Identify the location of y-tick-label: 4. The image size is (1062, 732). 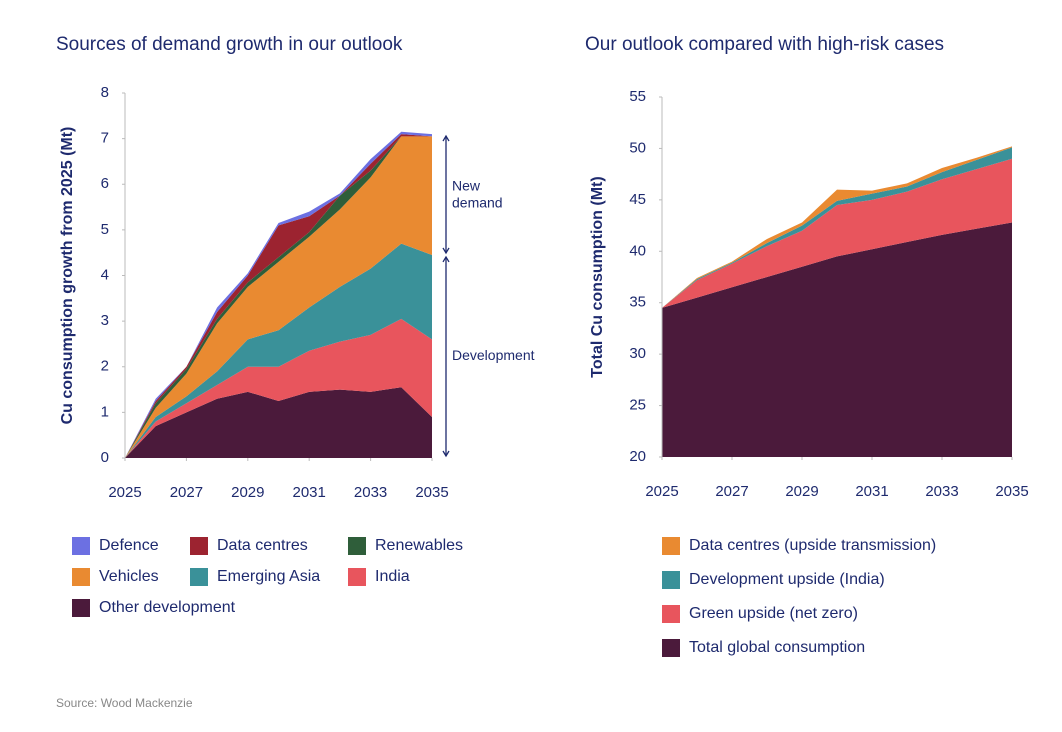
(105, 274).